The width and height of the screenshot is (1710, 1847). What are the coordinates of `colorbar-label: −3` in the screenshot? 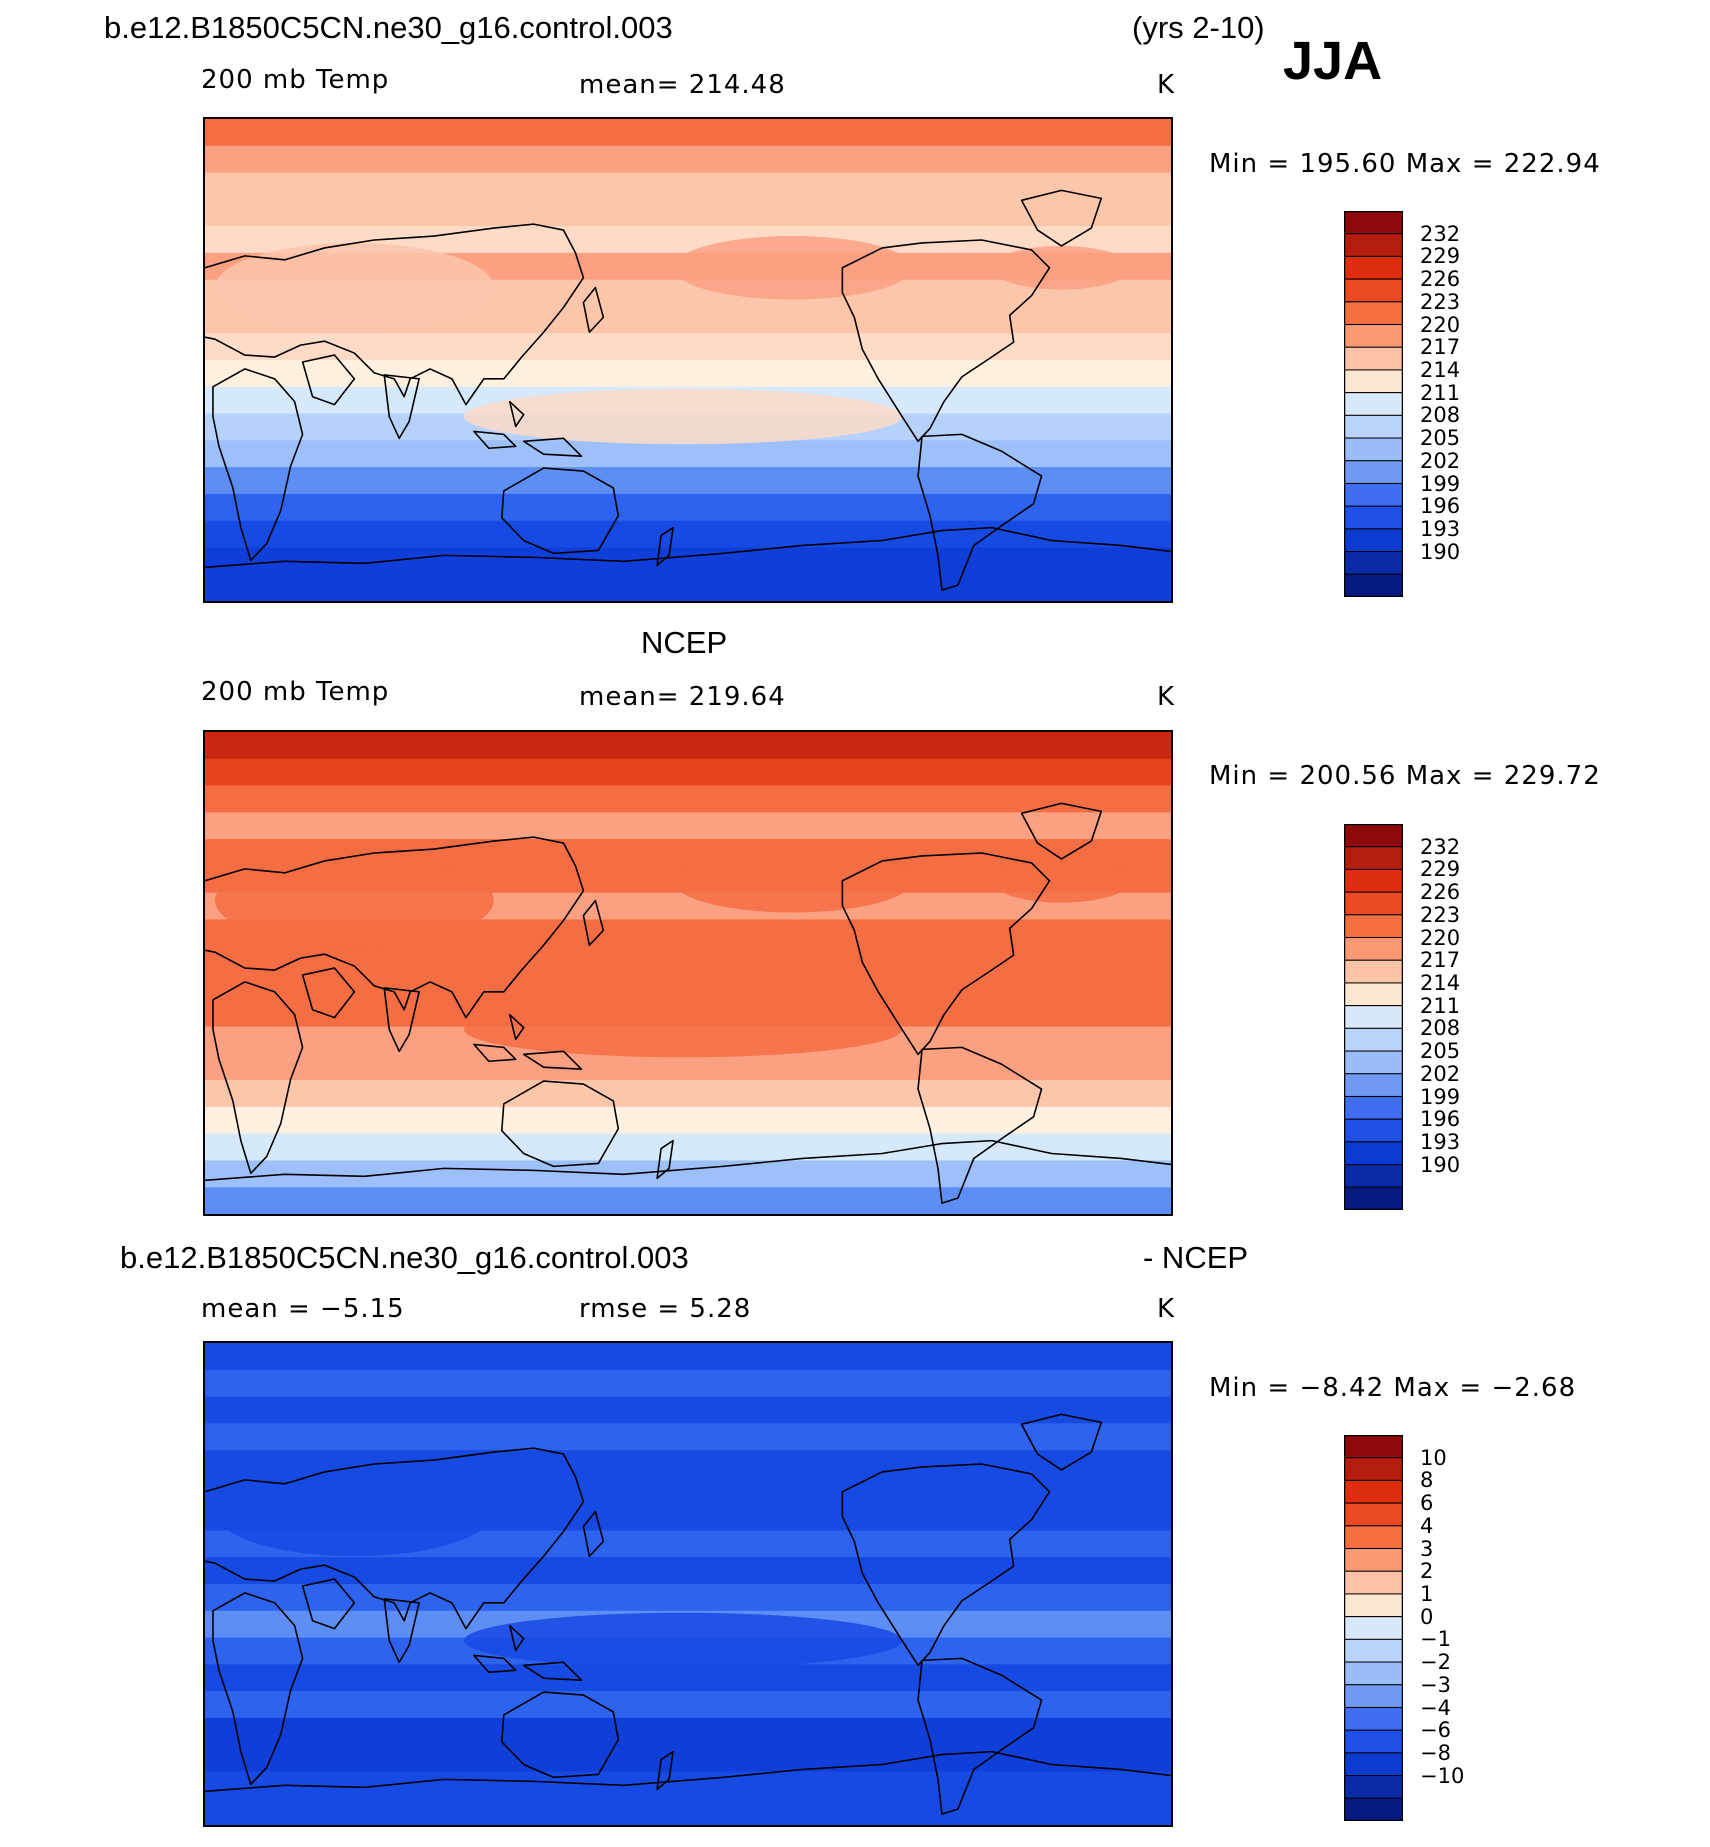 It's located at (1435, 1684).